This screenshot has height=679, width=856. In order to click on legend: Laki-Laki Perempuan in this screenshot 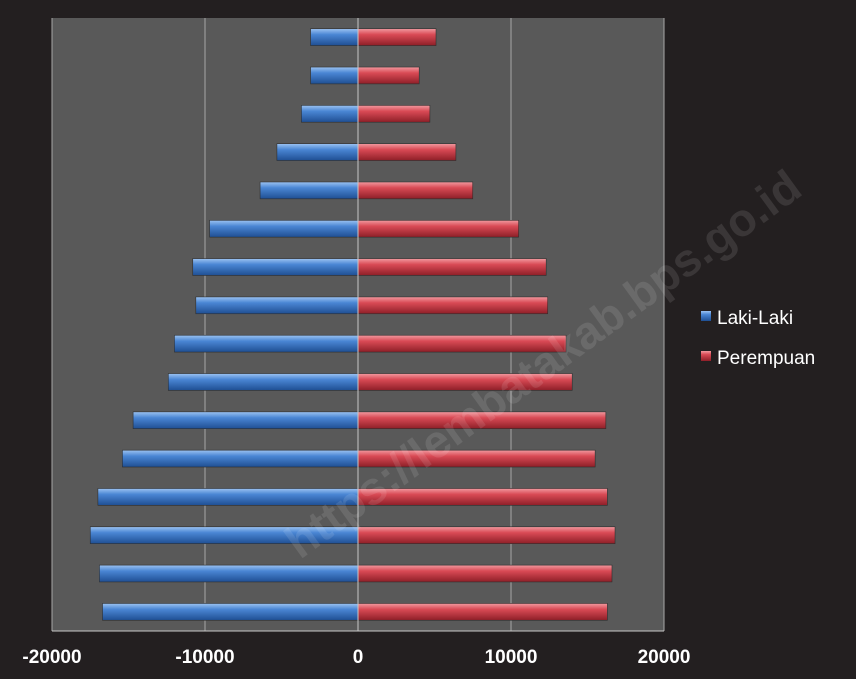, I will do `click(758, 338)`.